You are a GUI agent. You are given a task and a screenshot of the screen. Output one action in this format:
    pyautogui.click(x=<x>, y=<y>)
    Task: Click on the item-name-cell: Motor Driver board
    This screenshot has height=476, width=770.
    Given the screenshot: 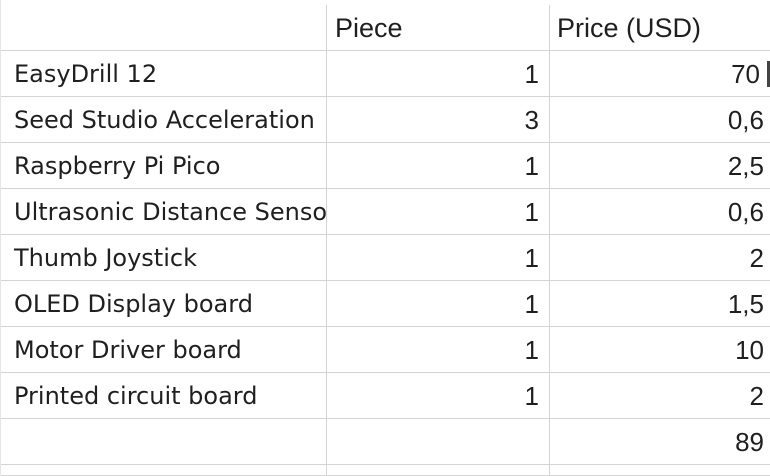 What is the action you would take?
    pyautogui.click(x=163, y=350)
    